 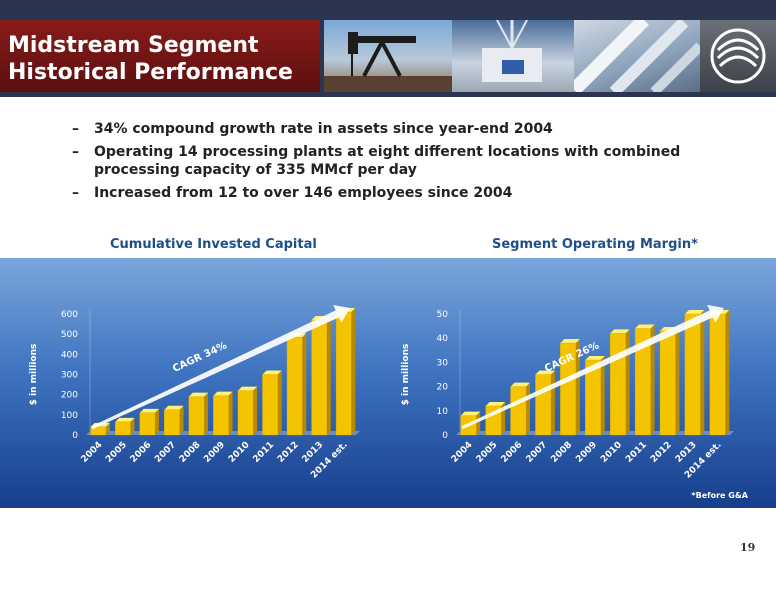 I want to click on page-title-line1: Midstream Segment, so click(x=133, y=45).